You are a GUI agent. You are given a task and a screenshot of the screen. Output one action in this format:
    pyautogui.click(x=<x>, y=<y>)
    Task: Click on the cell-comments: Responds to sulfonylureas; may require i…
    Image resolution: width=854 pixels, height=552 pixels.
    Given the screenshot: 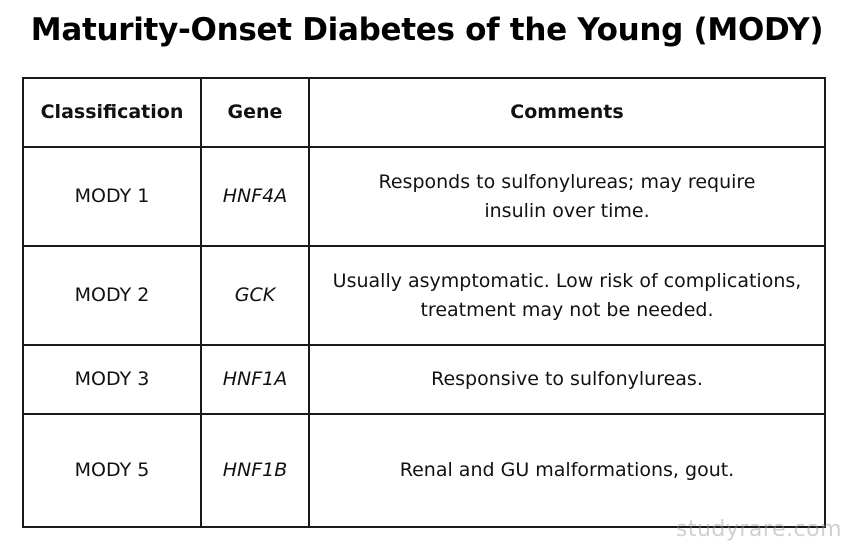 What is the action you would take?
    pyautogui.click(x=567, y=196)
    